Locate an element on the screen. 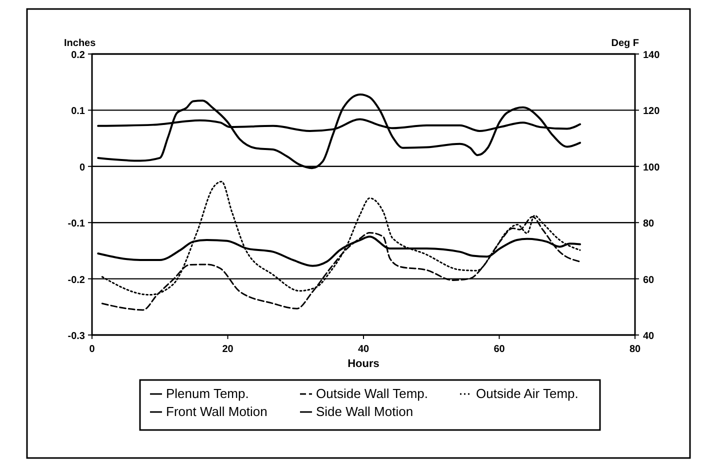 This screenshot has width=701, height=467. y2-tick-label: 60 is located at coordinates (649, 280).